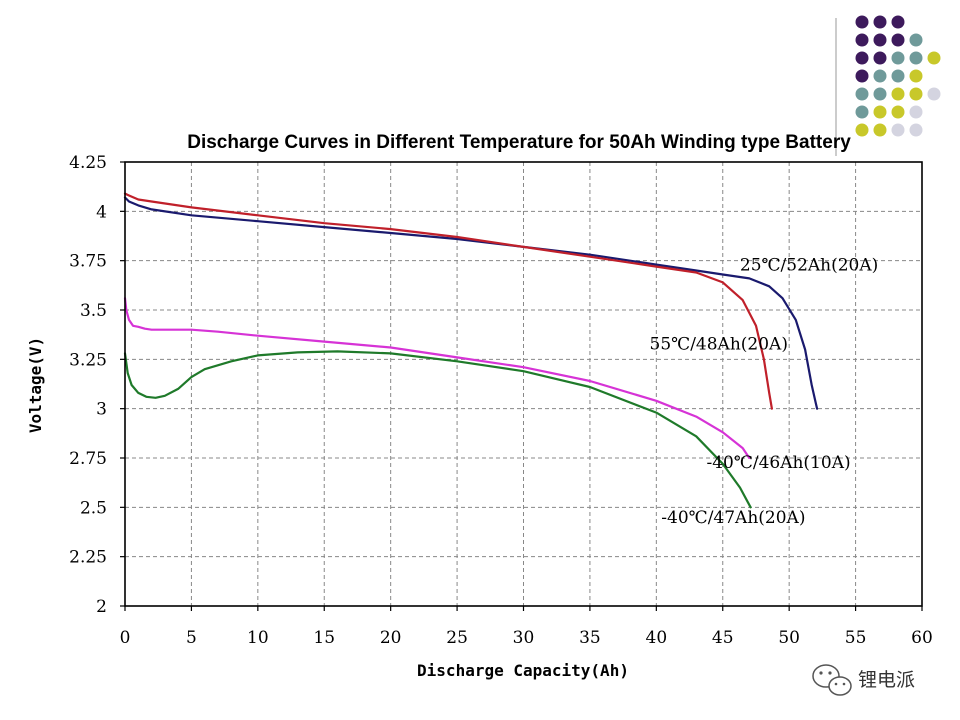 Image resolution: width=960 pixels, height=720 pixels. Describe the element at coordinates (101, 212) in the screenshot. I see `y-tick-label: 4` at that location.